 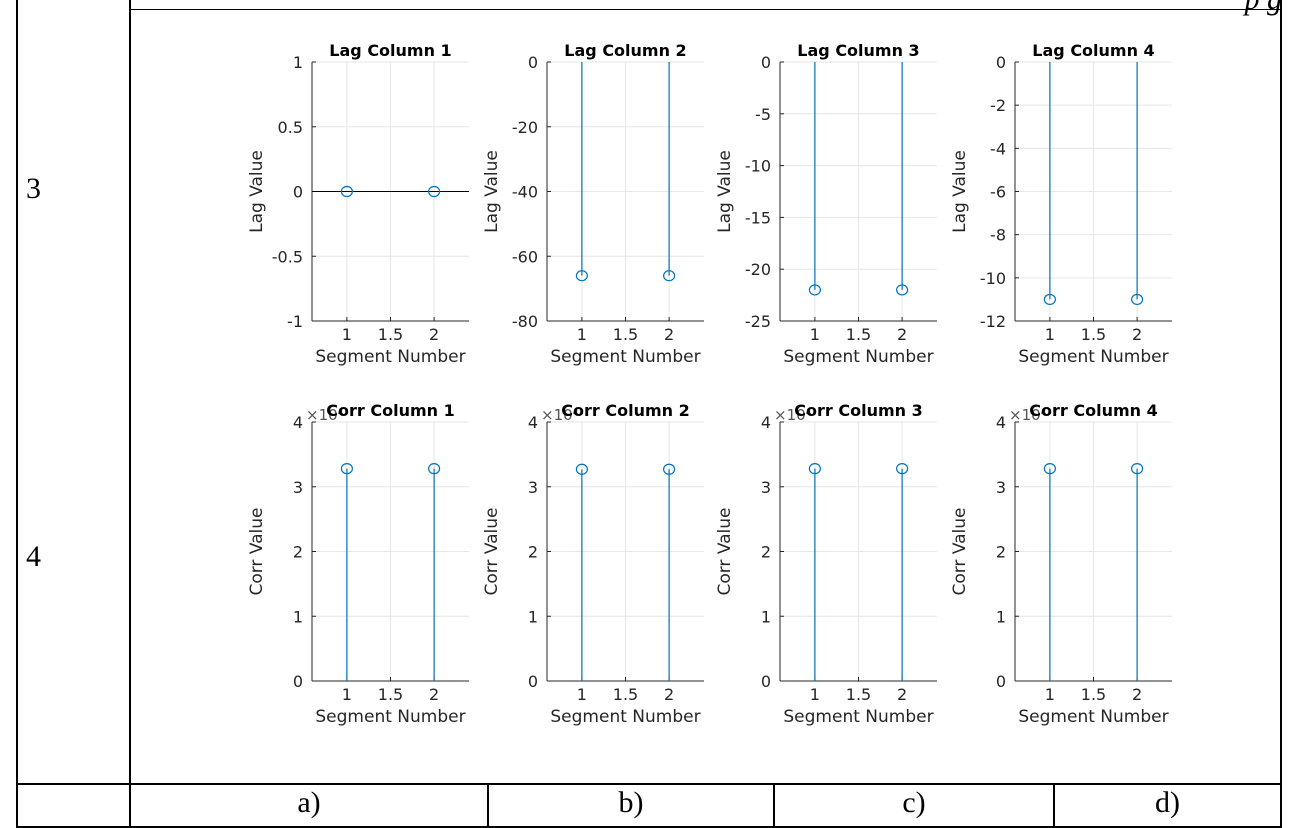 I want to click on chart-7-y-tick-label-2: 2, so click(x=766, y=552).